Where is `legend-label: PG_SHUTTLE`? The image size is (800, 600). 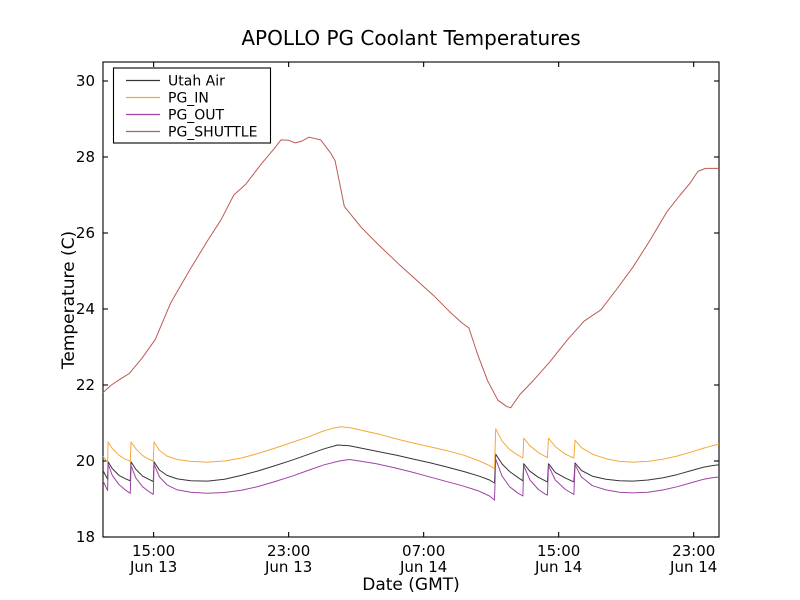
legend-label: PG_SHUTTLE is located at coordinates (212, 133).